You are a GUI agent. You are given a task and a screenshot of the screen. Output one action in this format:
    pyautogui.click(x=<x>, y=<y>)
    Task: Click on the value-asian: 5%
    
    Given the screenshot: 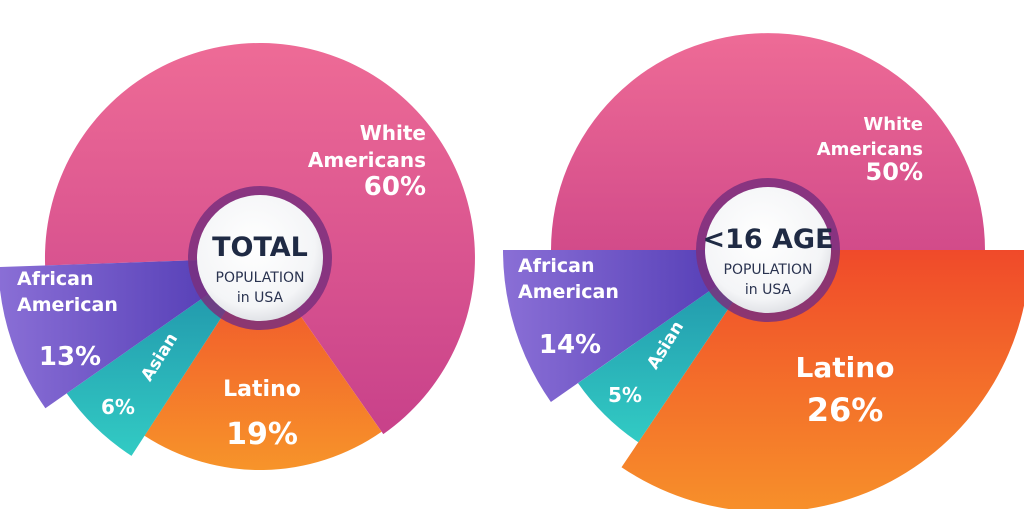 What is the action you would take?
    pyautogui.click(x=625, y=395)
    